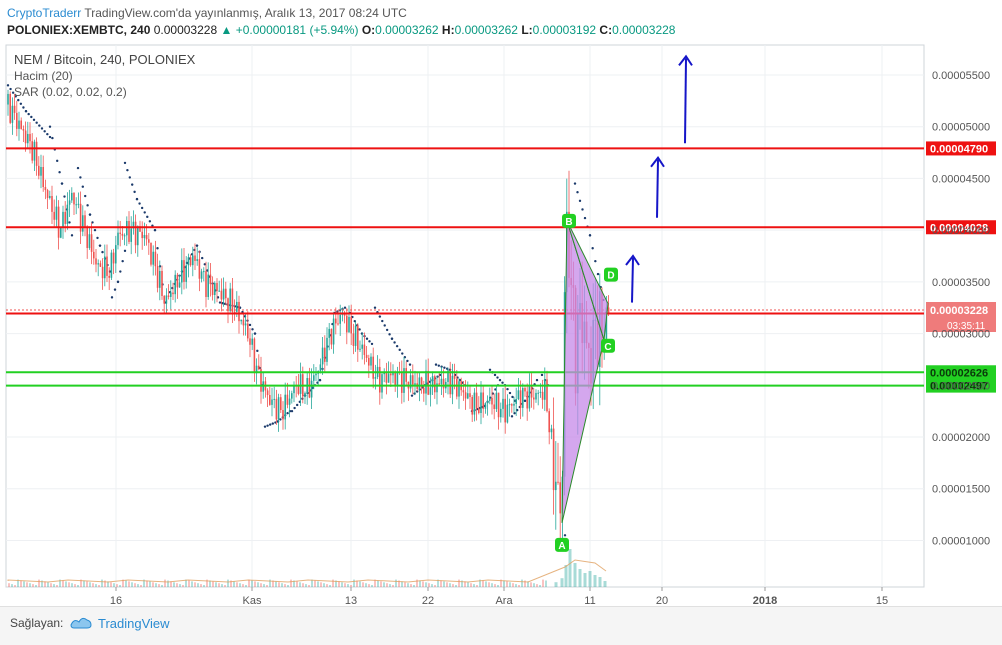 The width and height of the screenshot is (1002, 645). I want to click on tradingview-link: TradingView, so click(134, 623).